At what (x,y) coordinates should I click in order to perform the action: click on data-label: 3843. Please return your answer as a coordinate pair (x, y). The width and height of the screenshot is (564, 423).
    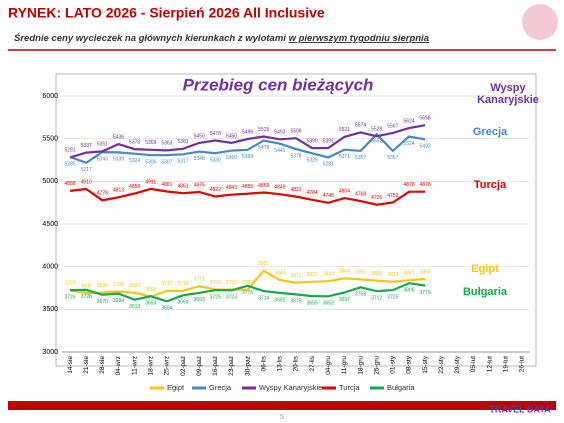
    Looking at the image, I should click on (279, 273).